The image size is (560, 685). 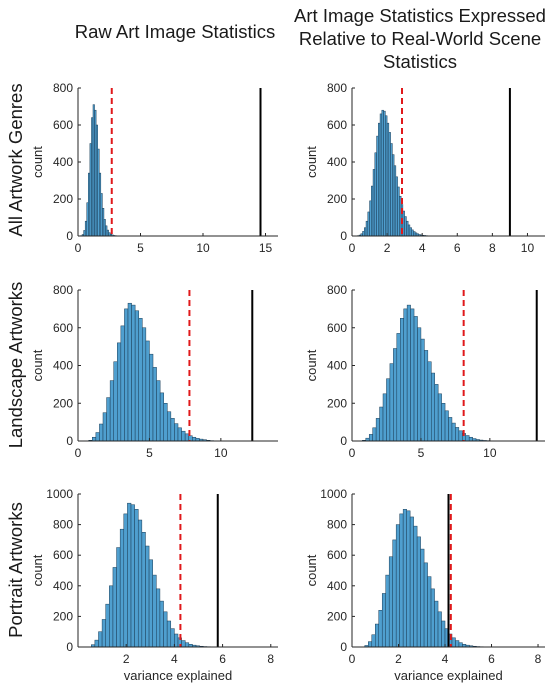 What do you see at coordinates (492, 248) in the screenshot?
I see `x-tick-label: 8` at bounding box center [492, 248].